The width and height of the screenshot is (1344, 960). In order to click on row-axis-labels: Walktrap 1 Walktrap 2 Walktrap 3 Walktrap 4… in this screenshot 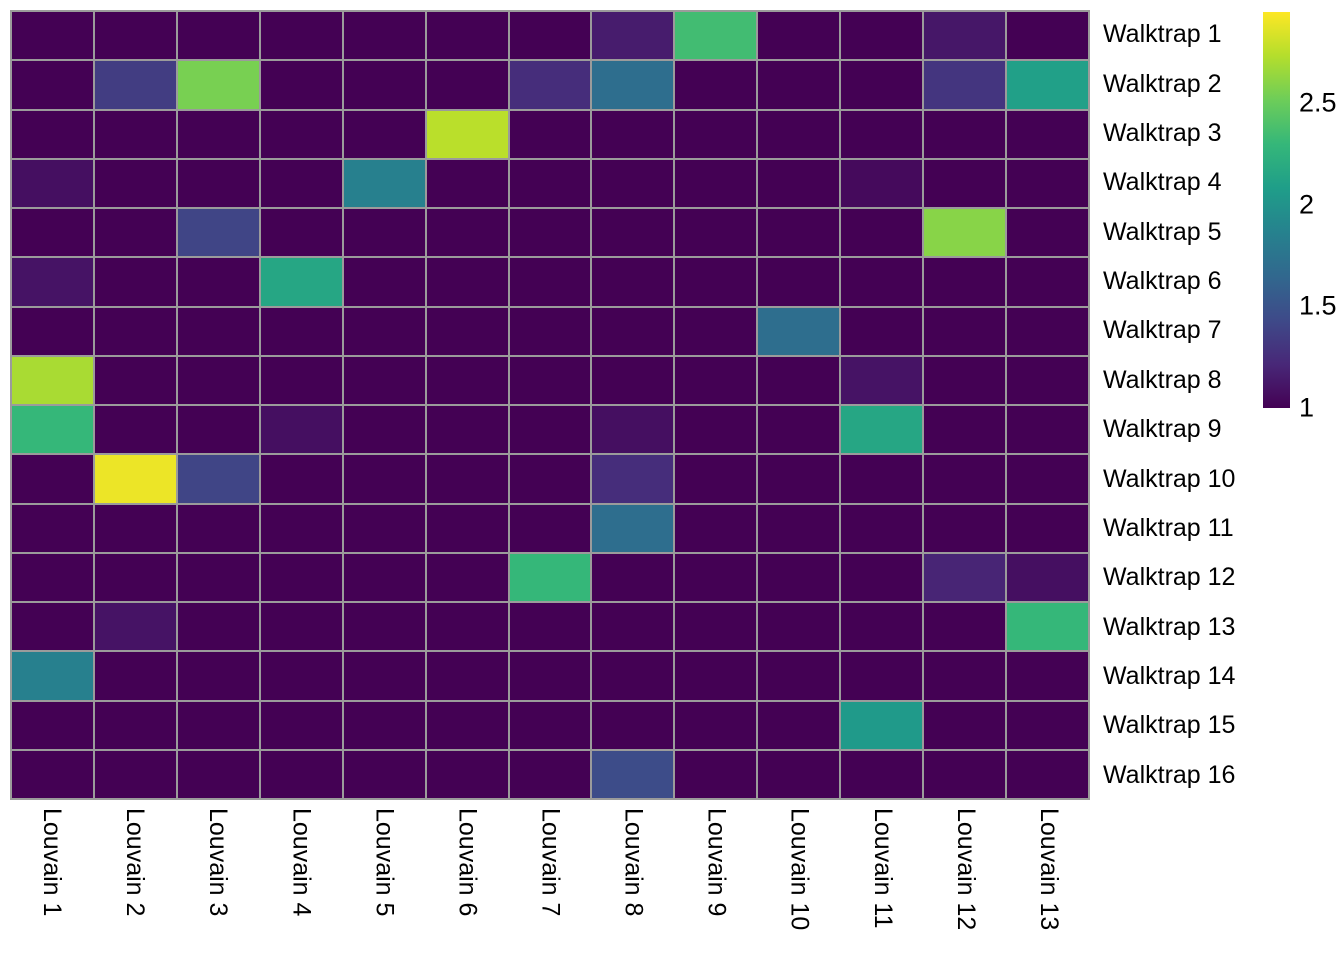, I will do `click(1188, 405)`.